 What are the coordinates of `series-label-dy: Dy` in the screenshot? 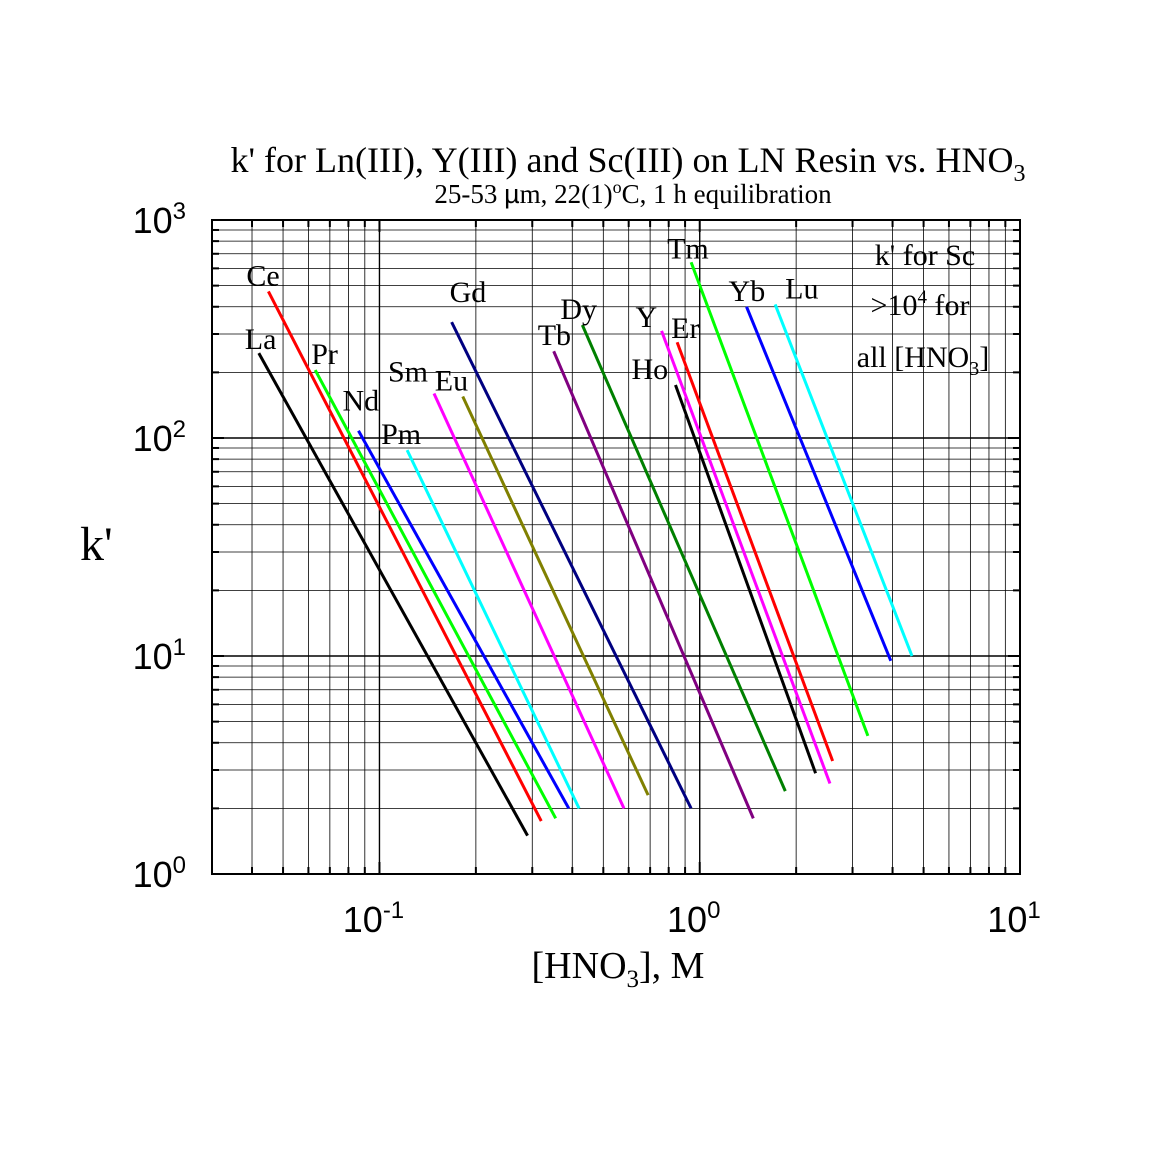 It's located at (578, 309).